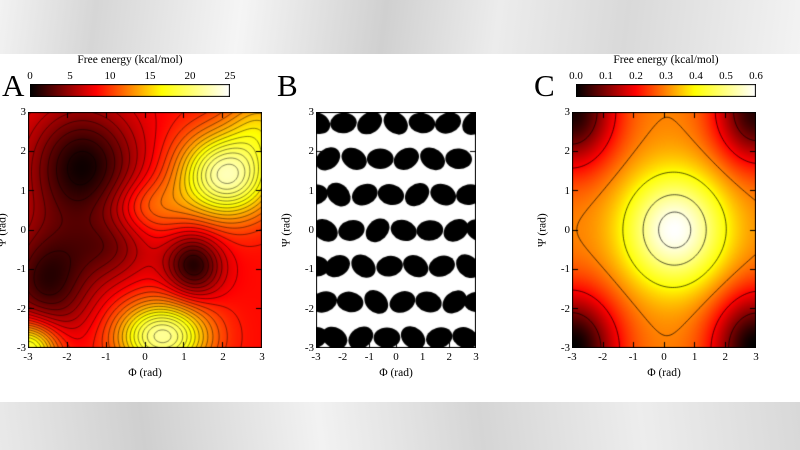 The height and width of the screenshot is (450, 800). Describe the element at coordinates (287, 85) in the screenshot. I see `panel-b-letter: B` at that location.